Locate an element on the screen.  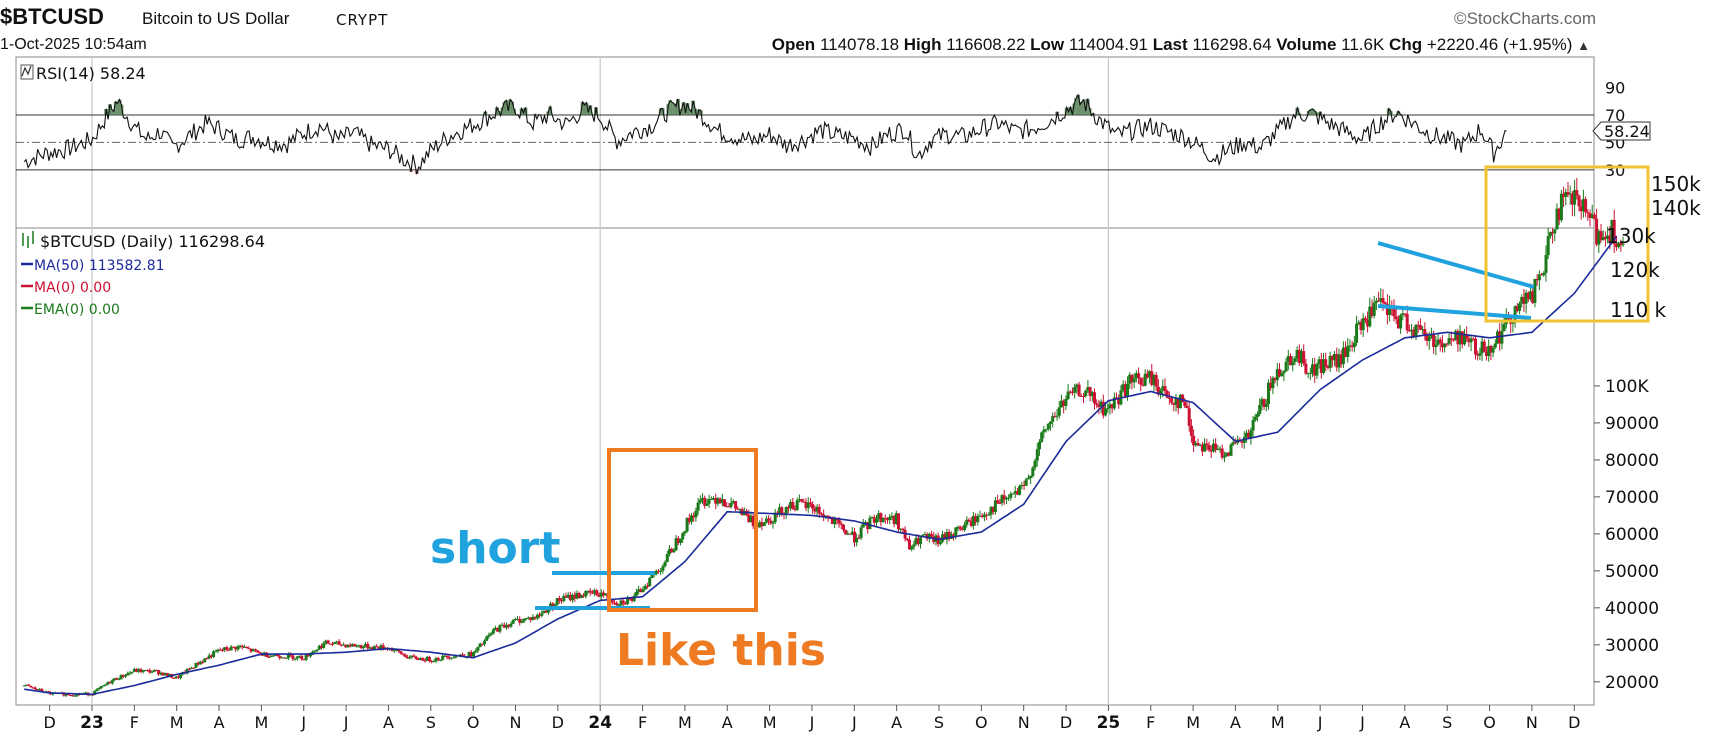
triangle-up-icon: ▲ is located at coordinates (1583, 45).